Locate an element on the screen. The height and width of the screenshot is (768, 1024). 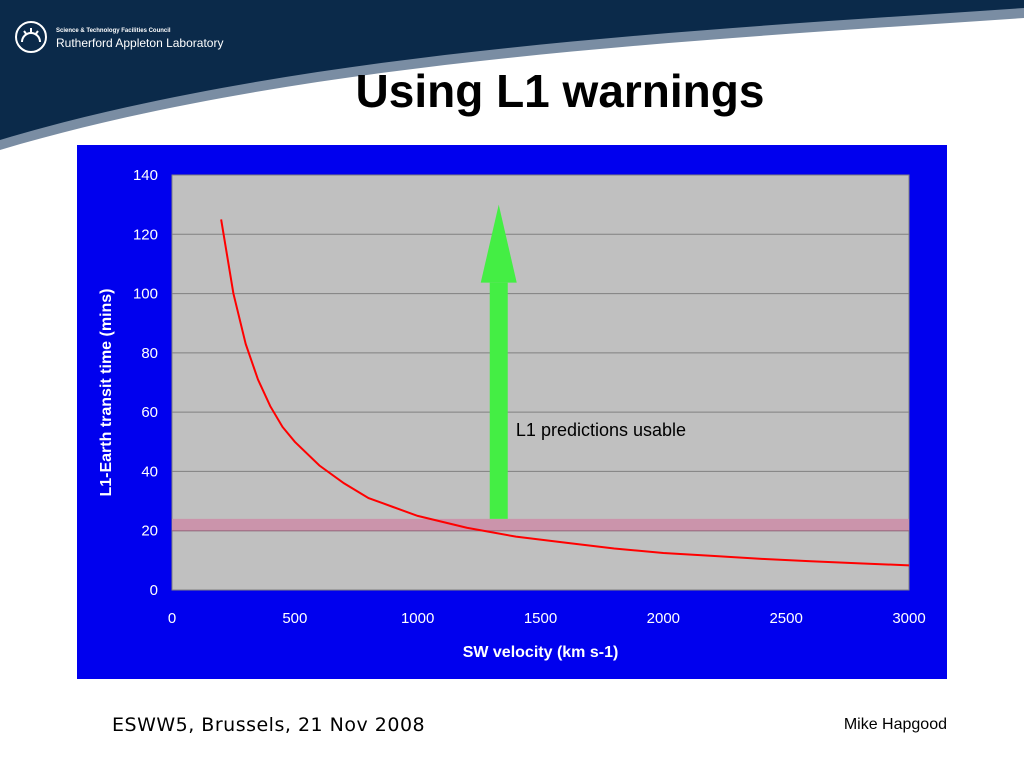
x-axis-title: SW velocity (km s-1) is located at coordinates (541, 652).